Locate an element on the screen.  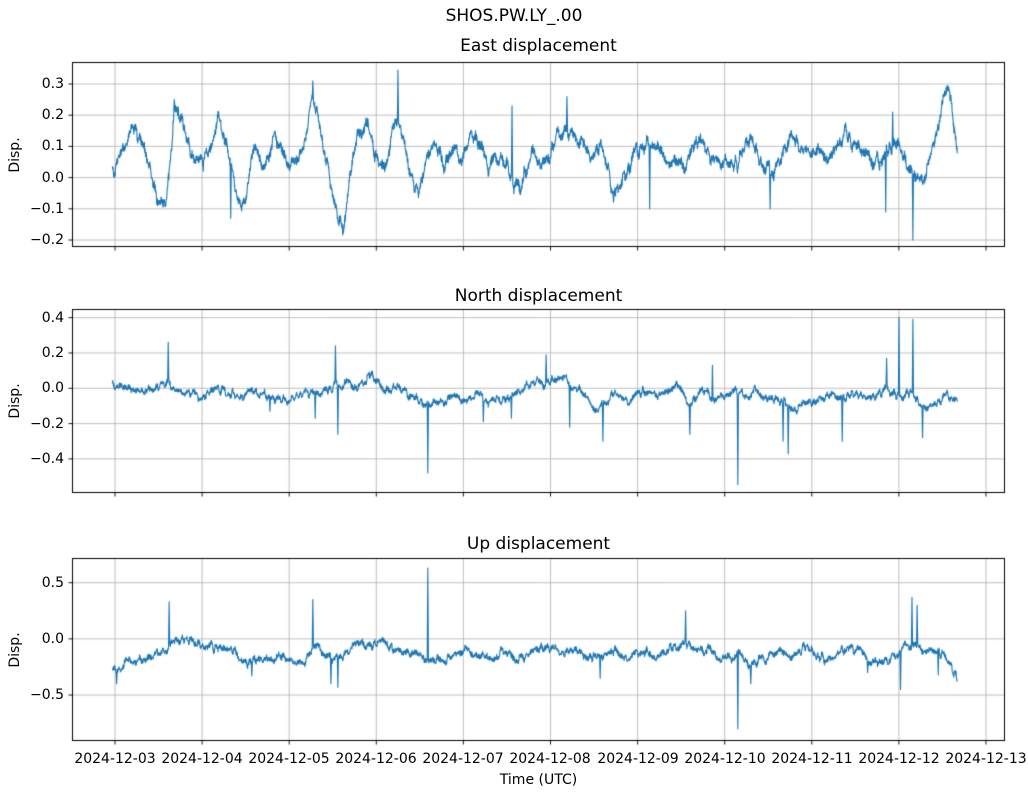
x-tick-label: 2024-12-05 is located at coordinates (289, 759).